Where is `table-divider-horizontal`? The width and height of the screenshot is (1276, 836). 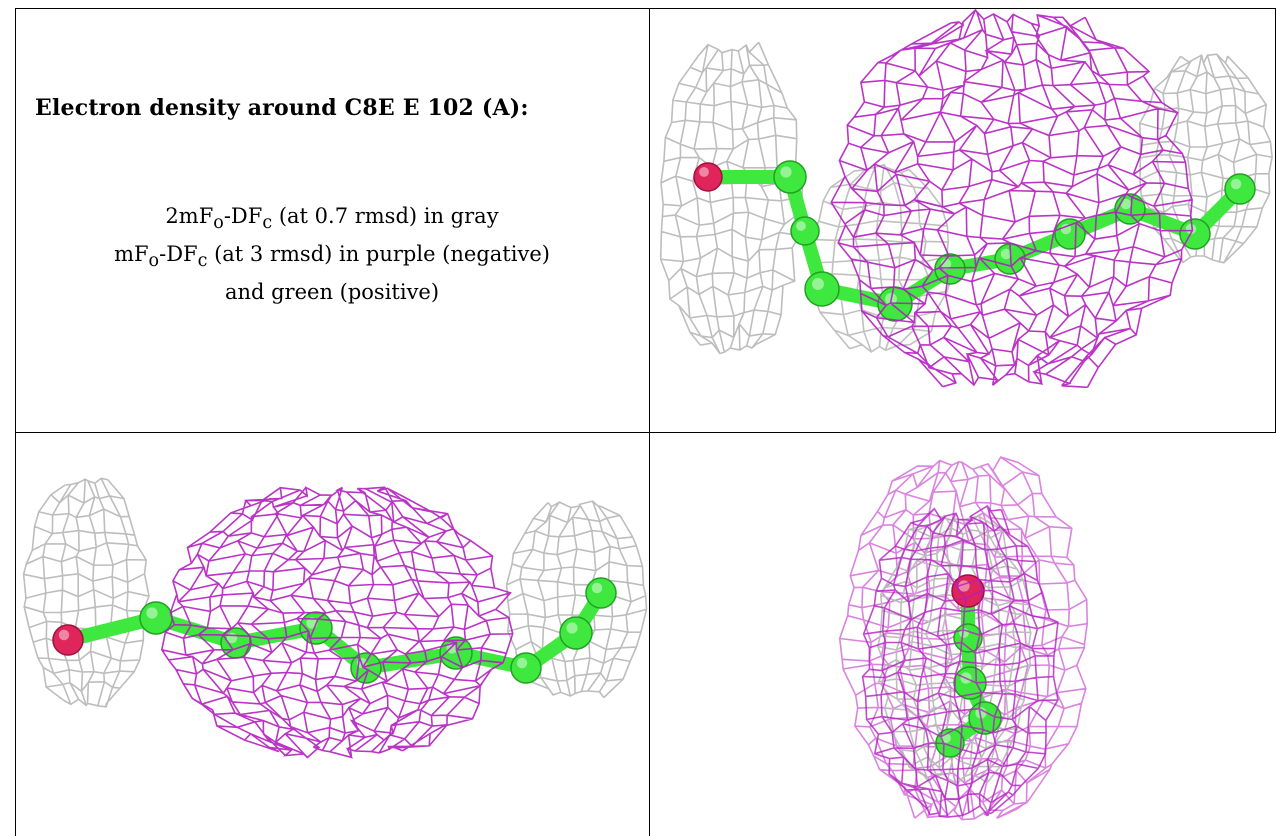 table-divider-horizontal is located at coordinates (645, 432).